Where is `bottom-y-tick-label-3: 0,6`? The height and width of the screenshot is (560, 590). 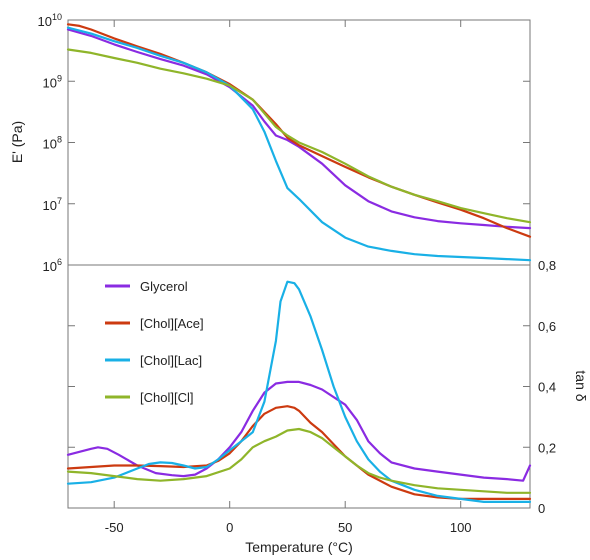 bottom-y-tick-label-3: 0,6 is located at coordinates (547, 326).